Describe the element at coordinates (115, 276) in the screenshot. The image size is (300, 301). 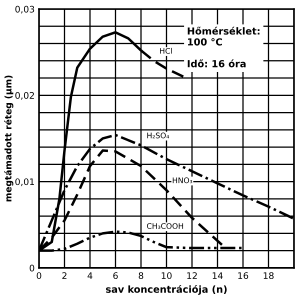
I see `x-tick-label: 6` at that location.